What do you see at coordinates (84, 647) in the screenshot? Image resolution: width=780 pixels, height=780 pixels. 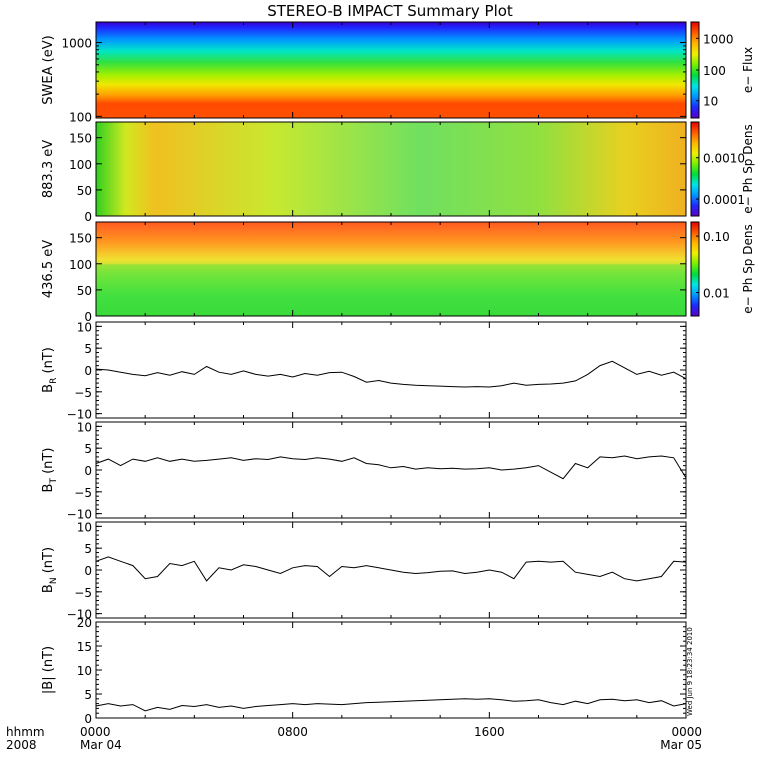 I see `y-tick-label: 15` at bounding box center [84, 647].